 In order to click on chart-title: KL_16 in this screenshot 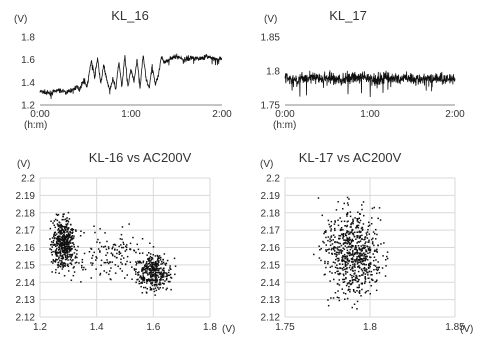, I will do `click(130, 15)`.